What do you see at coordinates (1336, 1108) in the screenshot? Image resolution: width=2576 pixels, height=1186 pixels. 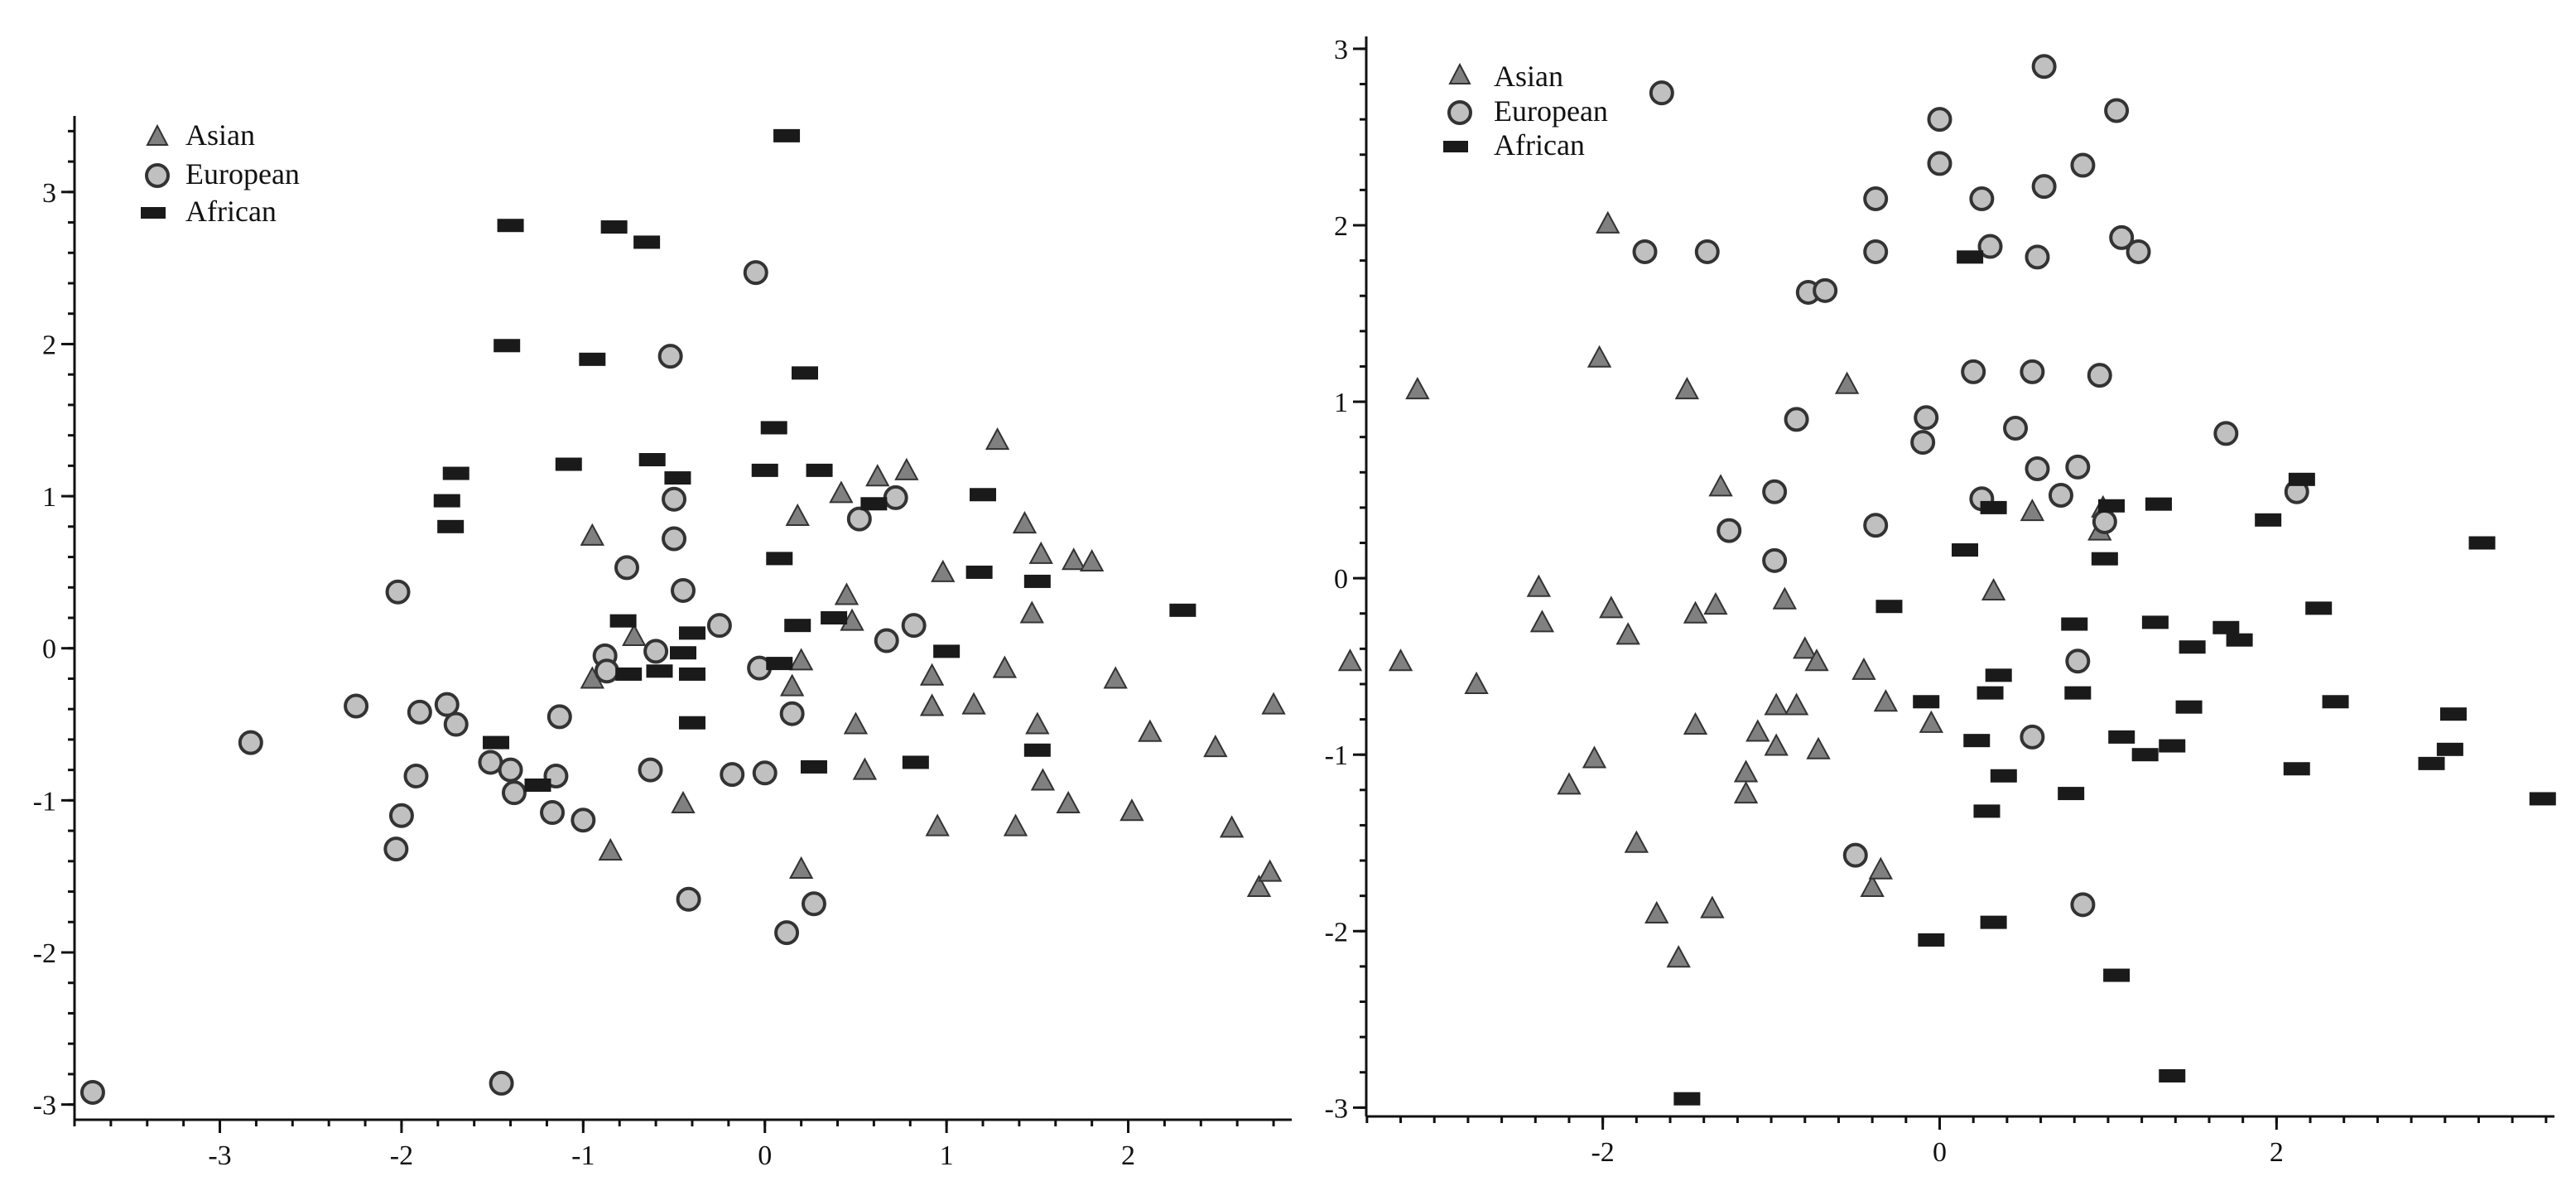 I see `y-tick-label: -3` at bounding box center [1336, 1108].